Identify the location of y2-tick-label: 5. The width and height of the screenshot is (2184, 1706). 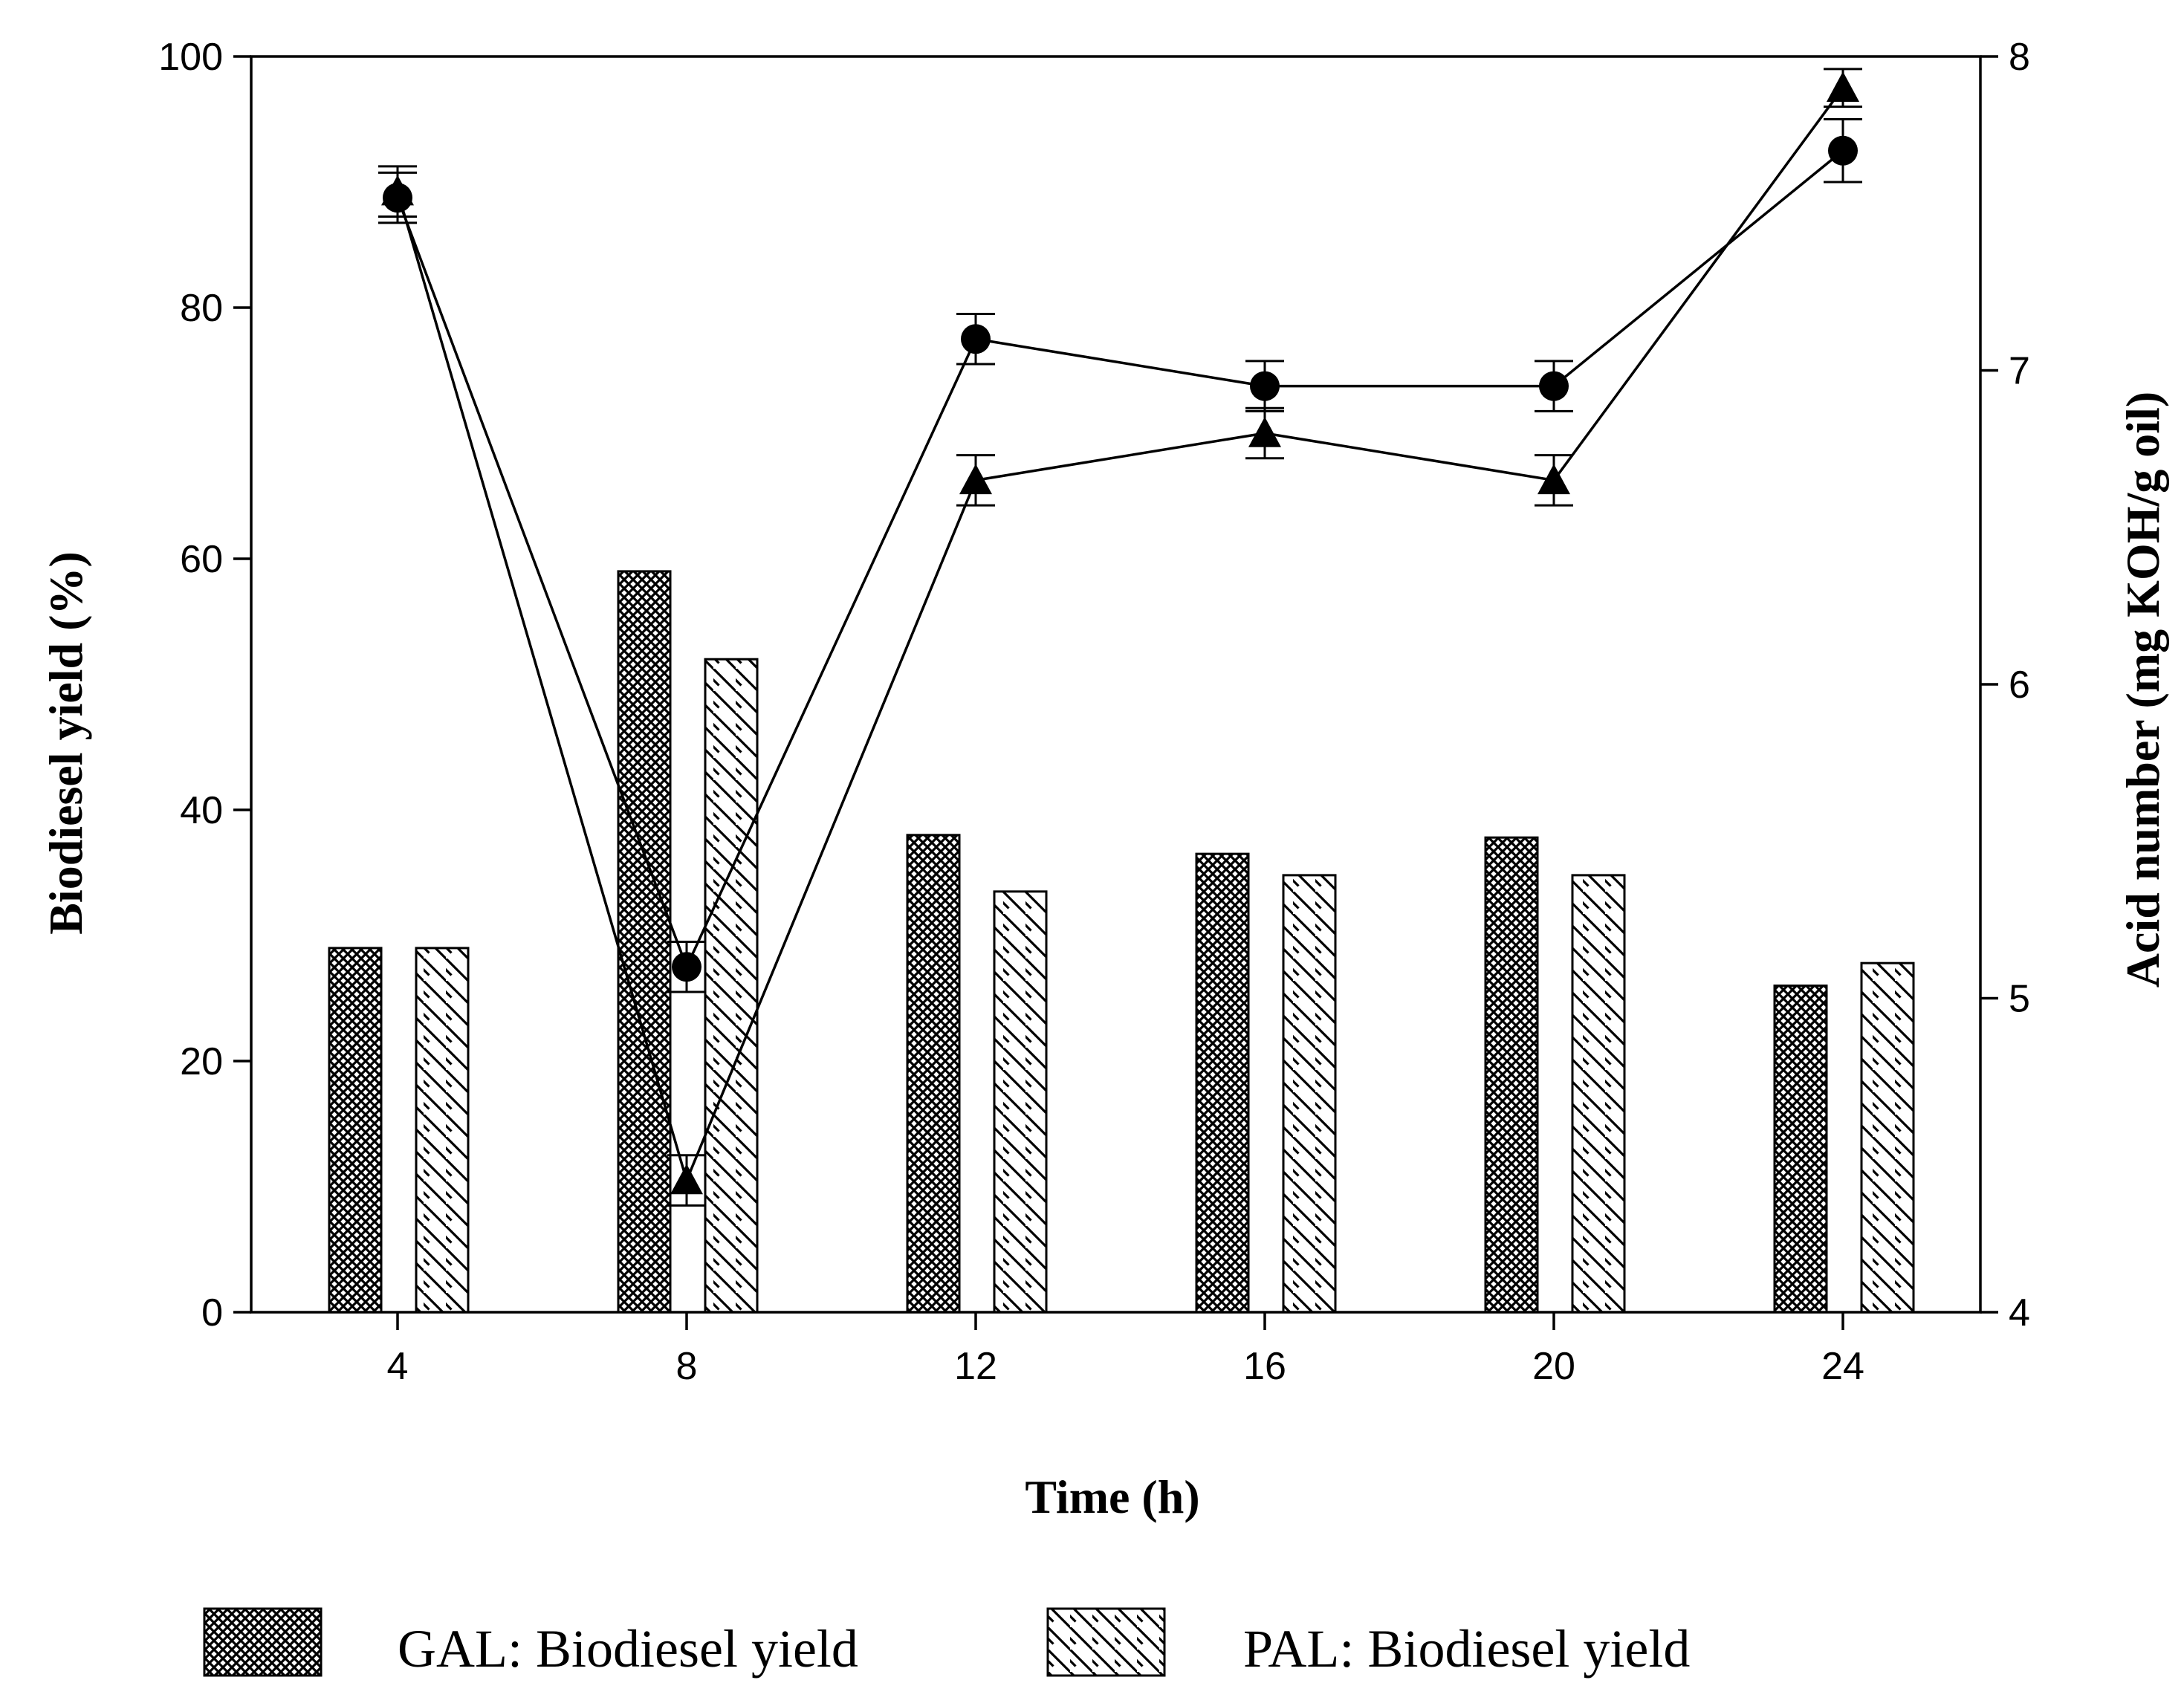
(2020, 999).